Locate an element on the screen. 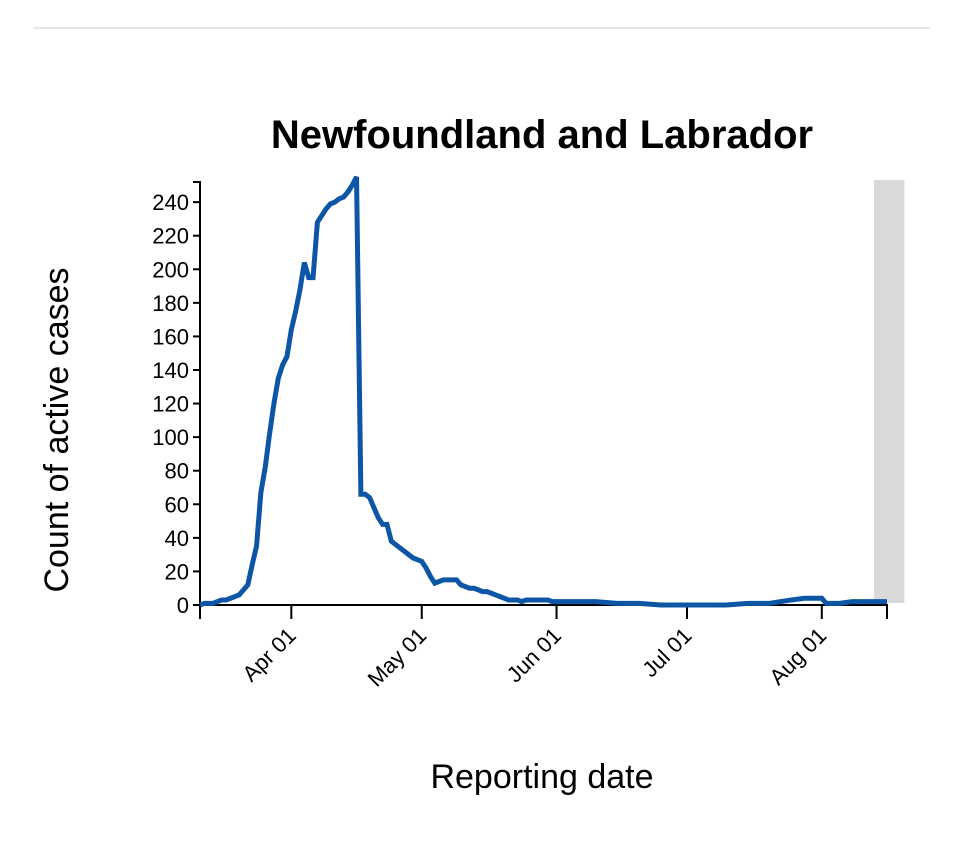 The height and width of the screenshot is (846, 980). y-tick-label: 20 is located at coordinates (177, 571).